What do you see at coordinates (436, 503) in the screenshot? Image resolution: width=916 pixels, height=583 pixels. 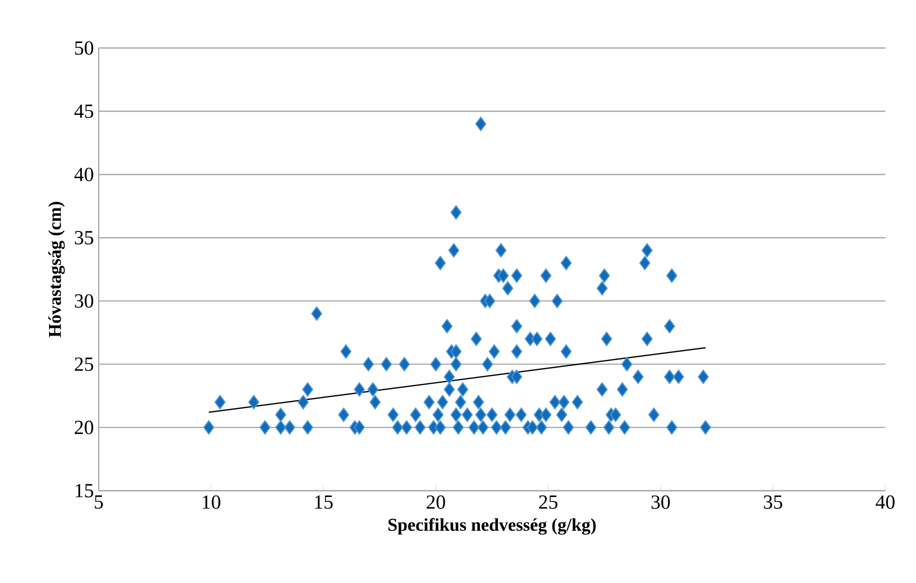 I see `x-tick-label: 20` at bounding box center [436, 503].